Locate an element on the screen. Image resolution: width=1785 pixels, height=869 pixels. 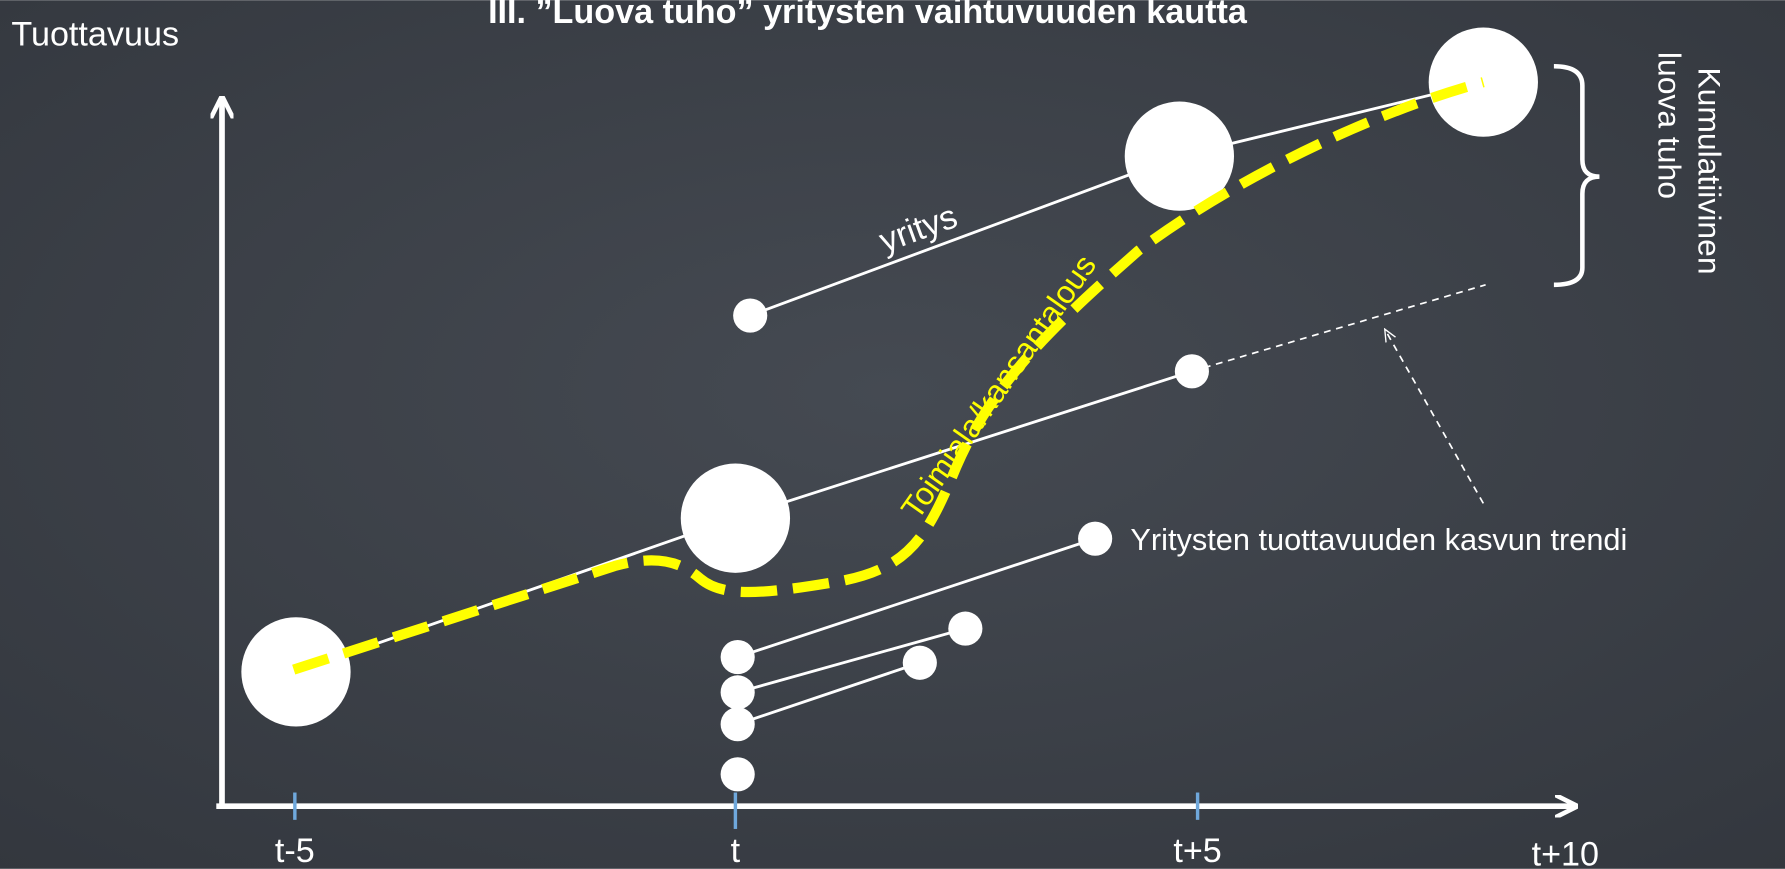
cumulative-label: Kumulatiivinen is located at coordinates (1709, 170).